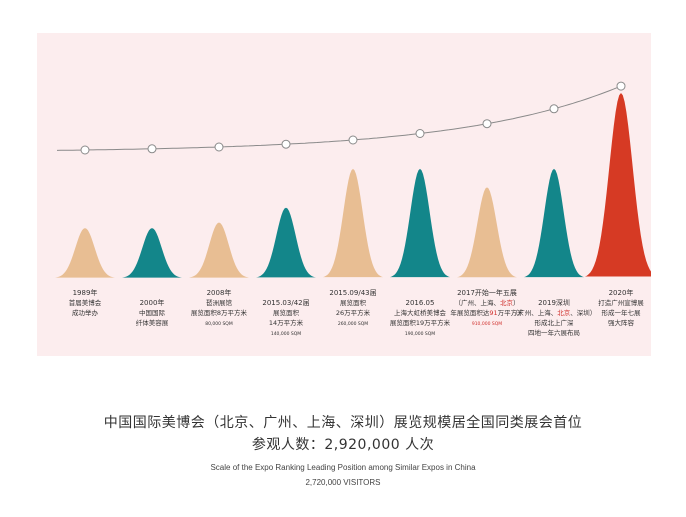 The image size is (686, 517). Describe the element at coordinates (487, 292) in the screenshot. I see `milestone-label-text: 2017开始一年五展` at that location.